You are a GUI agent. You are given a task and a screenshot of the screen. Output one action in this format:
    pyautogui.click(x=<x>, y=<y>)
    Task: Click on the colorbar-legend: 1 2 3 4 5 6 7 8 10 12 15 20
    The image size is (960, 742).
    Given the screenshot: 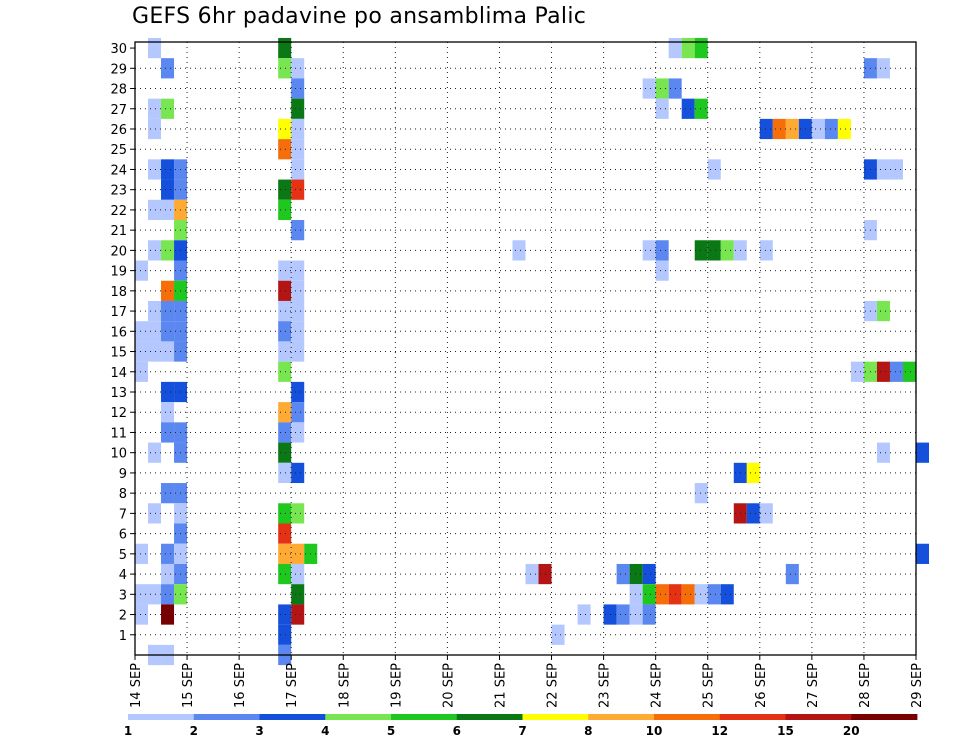 What is the action you would take?
    pyautogui.click(x=521, y=726)
    